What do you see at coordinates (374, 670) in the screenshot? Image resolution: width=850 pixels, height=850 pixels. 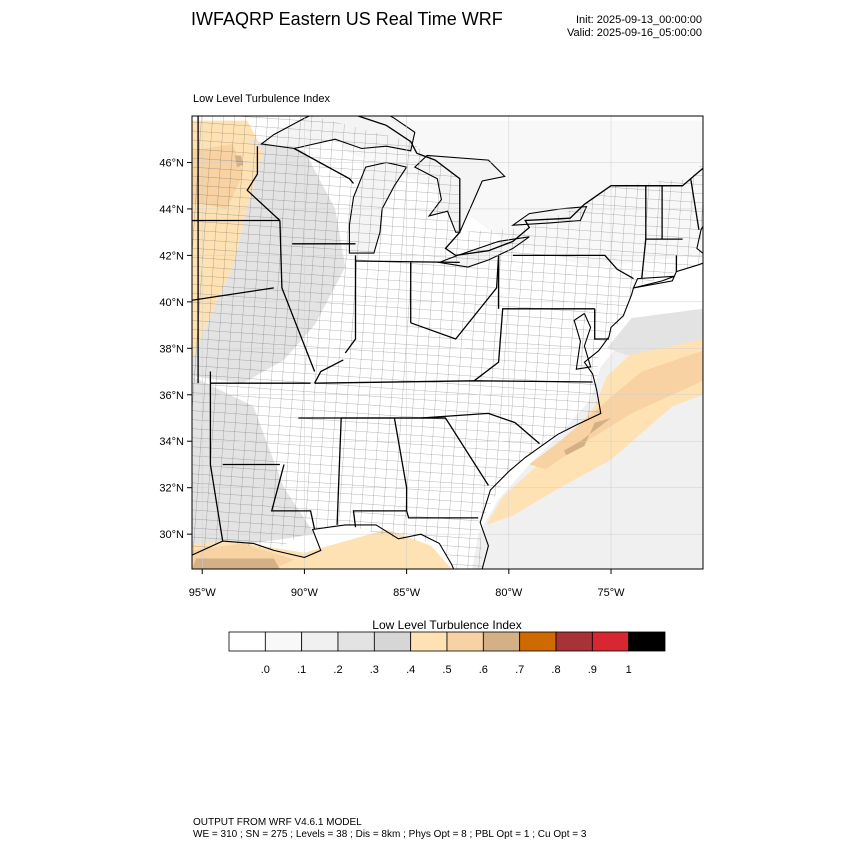 I see `colorbar-label: .3` at bounding box center [374, 670].